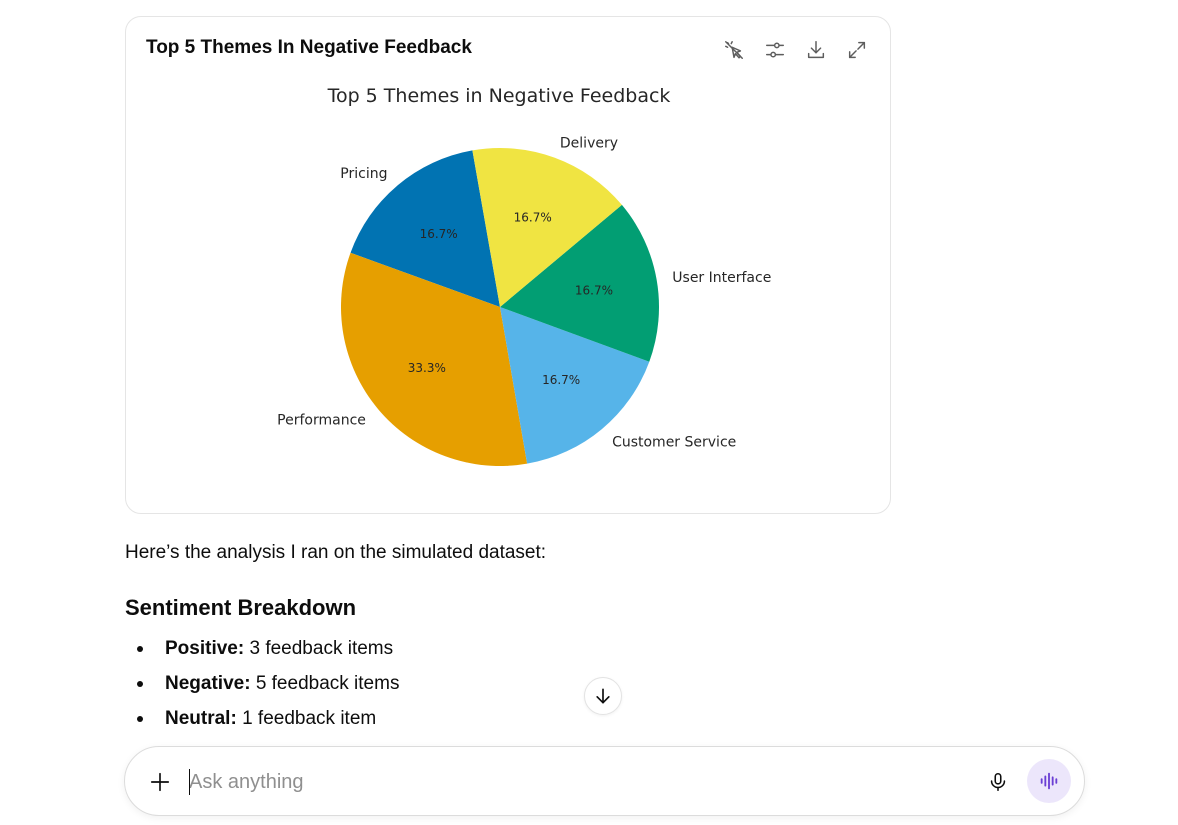 The width and height of the screenshot is (1178, 825). I want to click on card-toolbar, so click(795, 50).